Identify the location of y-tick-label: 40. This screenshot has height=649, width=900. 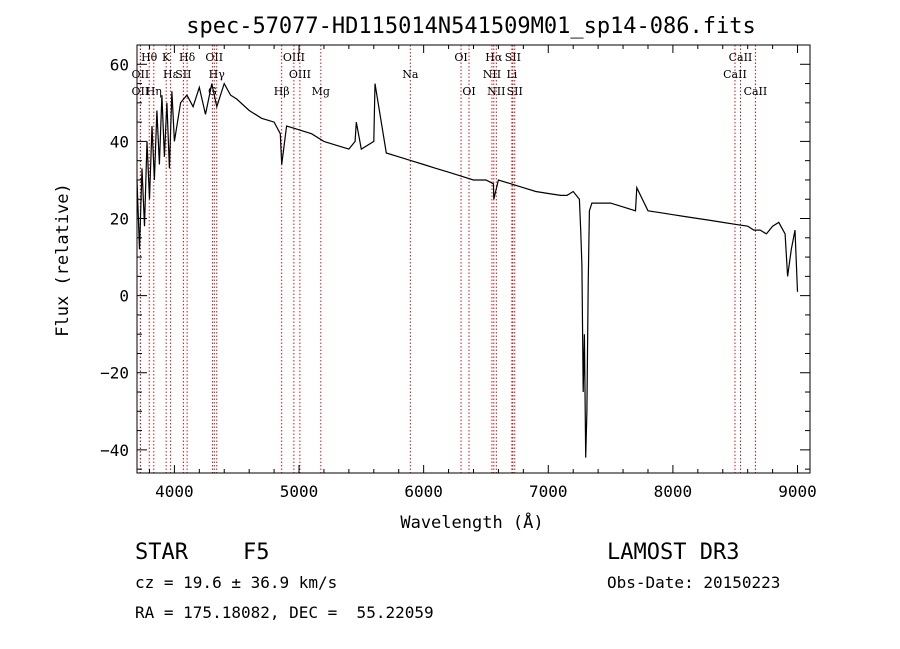
(119, 141).